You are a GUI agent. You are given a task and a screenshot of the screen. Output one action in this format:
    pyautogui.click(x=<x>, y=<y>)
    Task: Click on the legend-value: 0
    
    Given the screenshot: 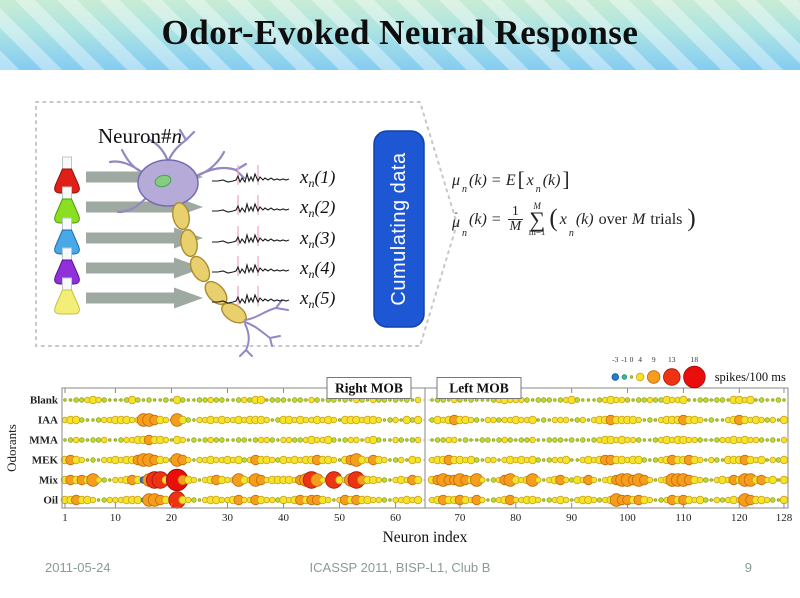 What is the action you would take?
    pyautogui.click(x=632, y=359)
    